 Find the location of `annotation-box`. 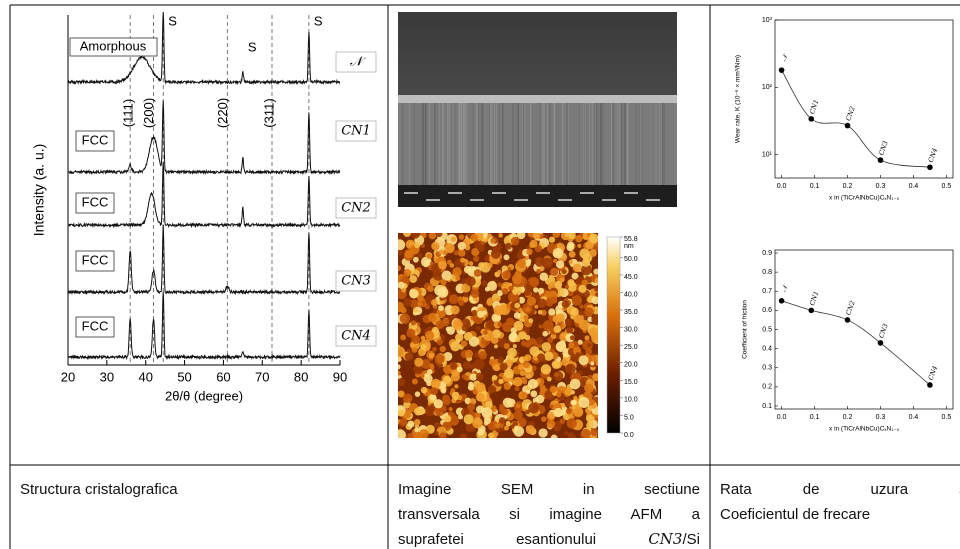

annotation-box is located at coordinates (95, 327).